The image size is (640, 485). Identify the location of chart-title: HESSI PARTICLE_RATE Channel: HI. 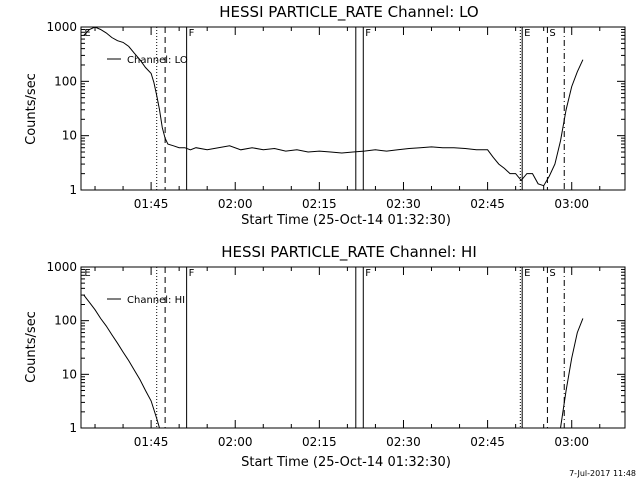
(349, 252).